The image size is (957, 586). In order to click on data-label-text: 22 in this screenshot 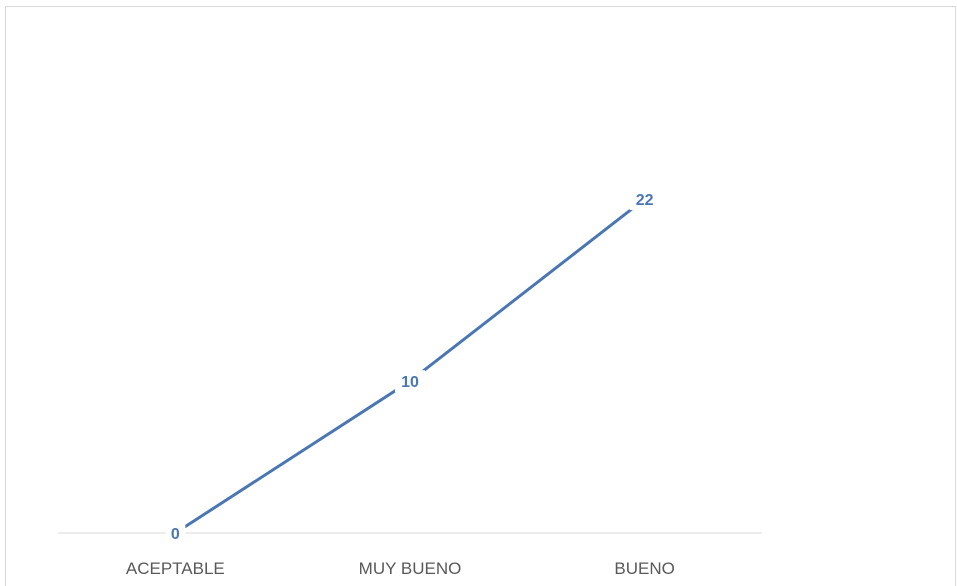, I will do `click(645, 200)`.